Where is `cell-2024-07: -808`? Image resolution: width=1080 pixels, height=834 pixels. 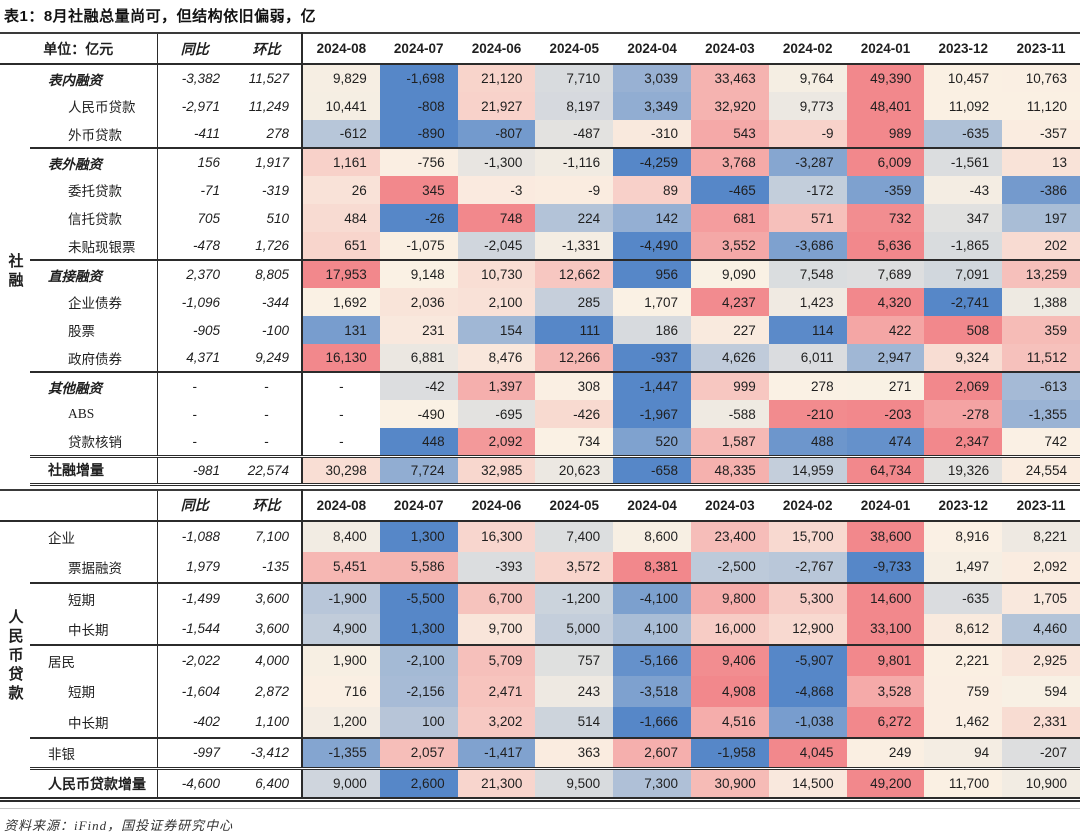
cell-2024-07: -808 is located at coordinates (418, 106).